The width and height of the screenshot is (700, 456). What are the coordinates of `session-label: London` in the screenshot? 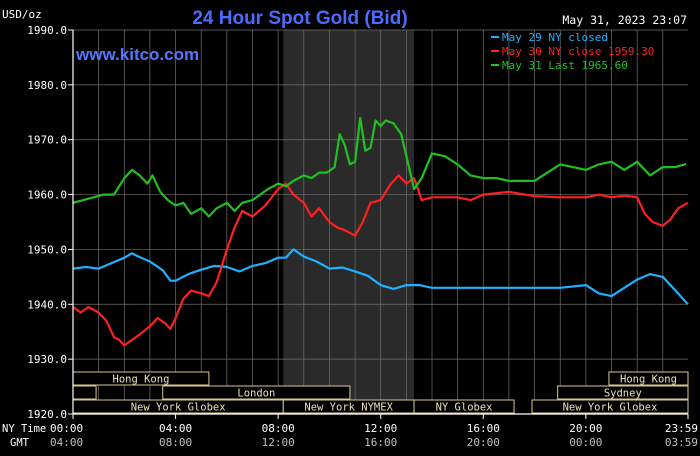 It's located at (256, 394).